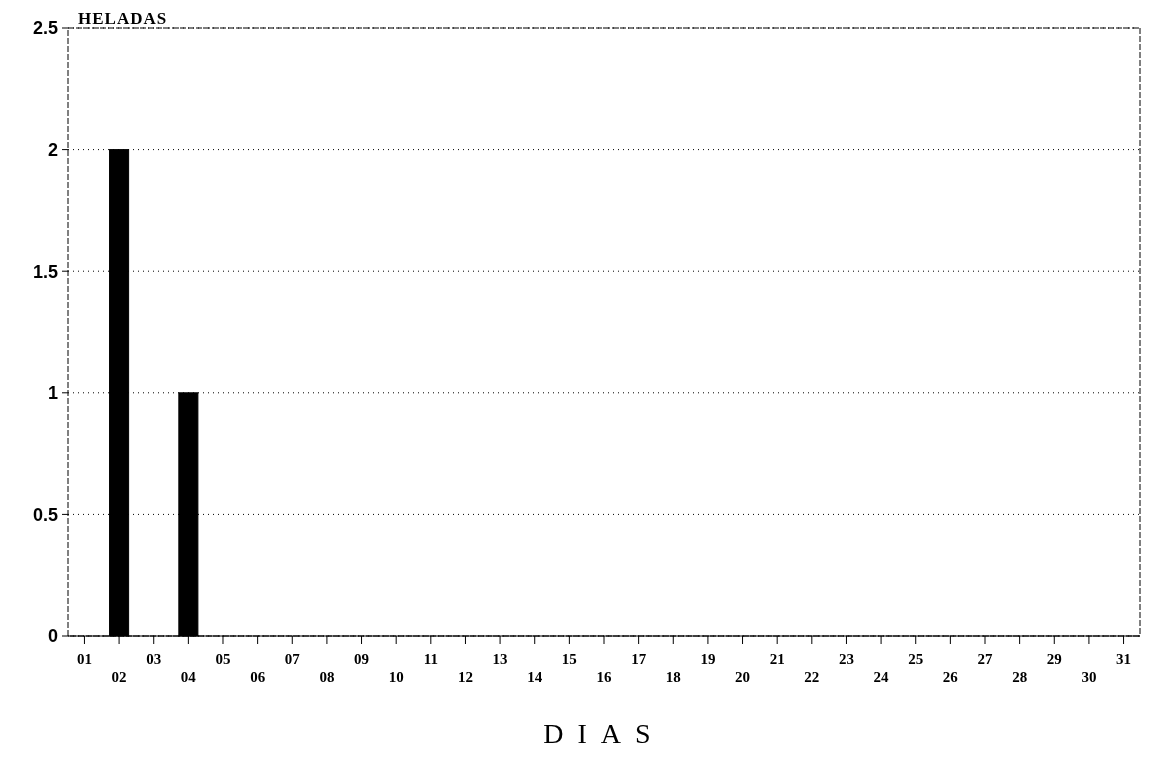 This screenshot has width=1156, height=771. What do you see at coordinates (673, 677) in the screenshot?
I see `x-tick-label: 18` at bounding box center [673, 677].